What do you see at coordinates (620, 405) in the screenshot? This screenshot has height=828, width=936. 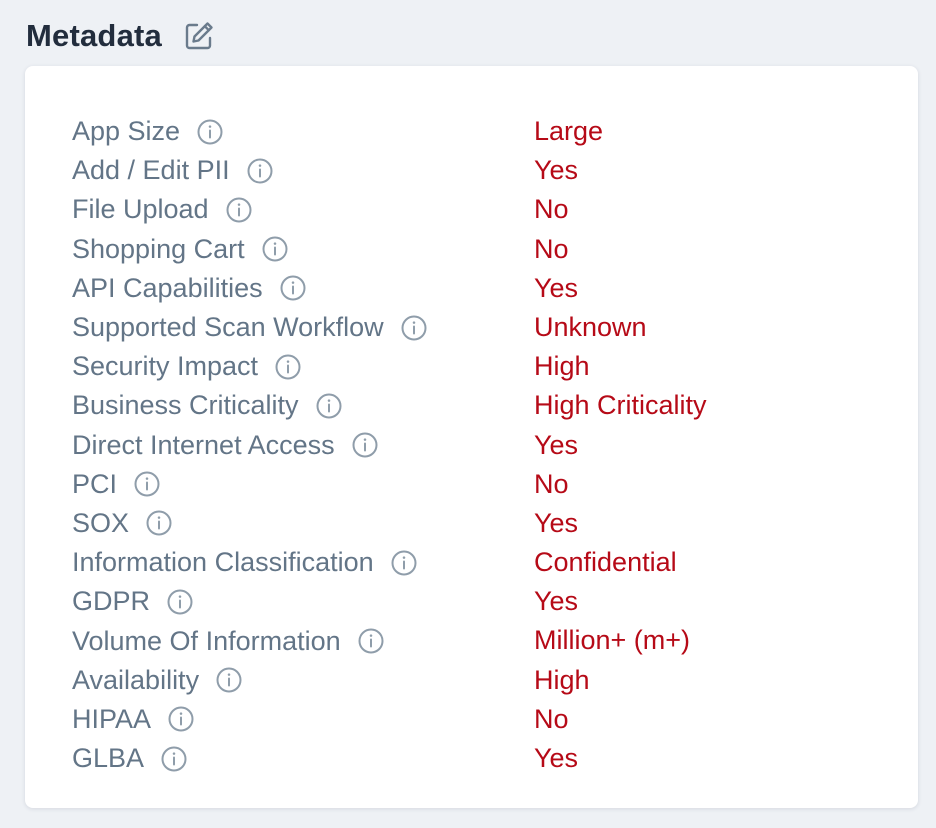 I see `metadata-value: High Criticality` at bounding box center [620, 405].